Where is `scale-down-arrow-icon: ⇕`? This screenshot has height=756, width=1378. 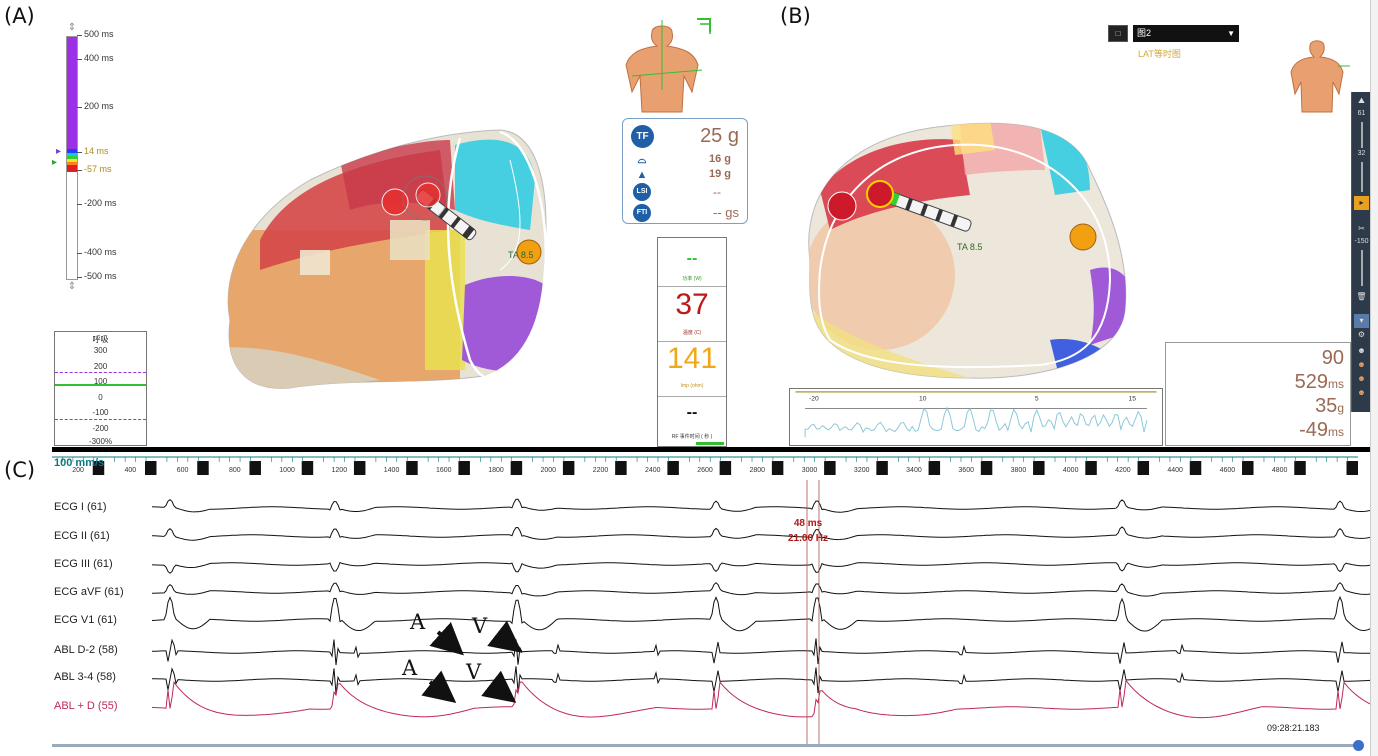 scale-down-arrow-icon: ⇕ is located at coordinates (72, 286).